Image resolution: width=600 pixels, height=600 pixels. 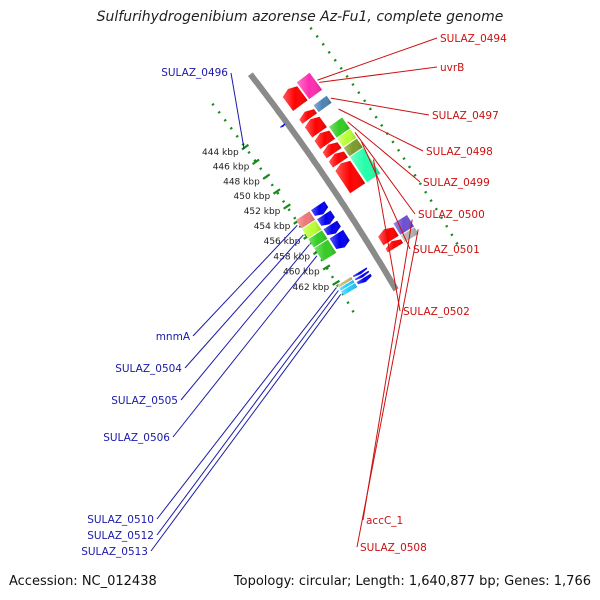 What do you see at coordinates (320, 208) in the screenshot?
I see `gene-arrow-mnmA-shade` at bounding box center [320, 208].